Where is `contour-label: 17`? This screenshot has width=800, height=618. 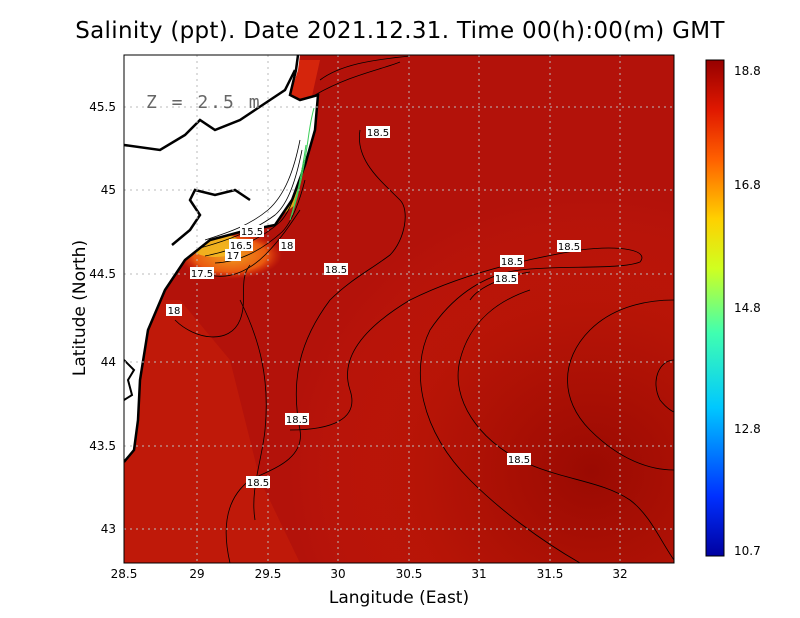
contour-label: 17 is located at coordinates (233, 256).